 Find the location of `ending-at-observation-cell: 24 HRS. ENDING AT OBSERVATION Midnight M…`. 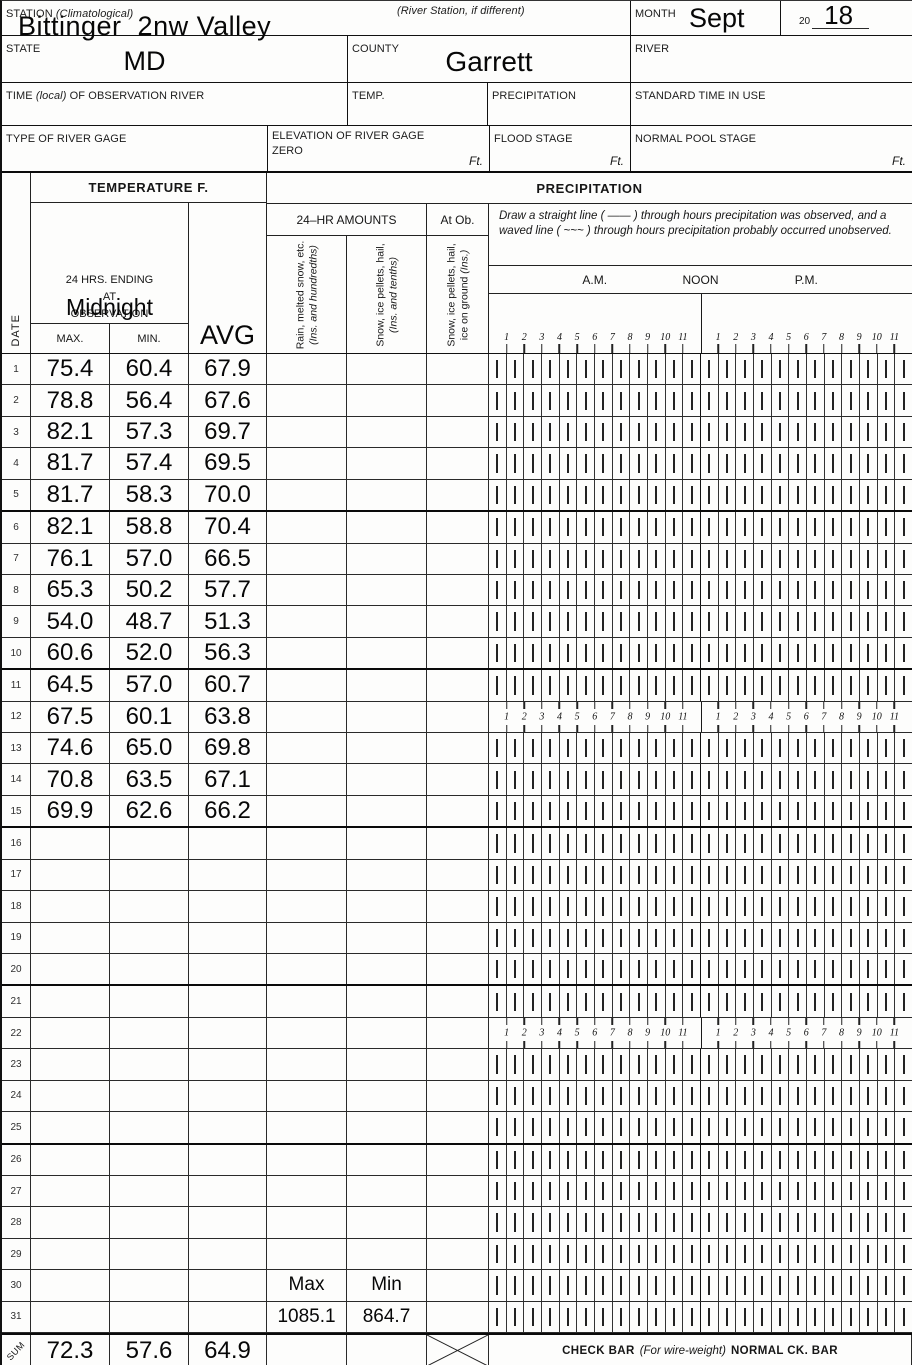

ending-at-observation-cell: 24 HRS. ENDING AT OBSERVATION Midnight M… is located at coordinates (110, 278).